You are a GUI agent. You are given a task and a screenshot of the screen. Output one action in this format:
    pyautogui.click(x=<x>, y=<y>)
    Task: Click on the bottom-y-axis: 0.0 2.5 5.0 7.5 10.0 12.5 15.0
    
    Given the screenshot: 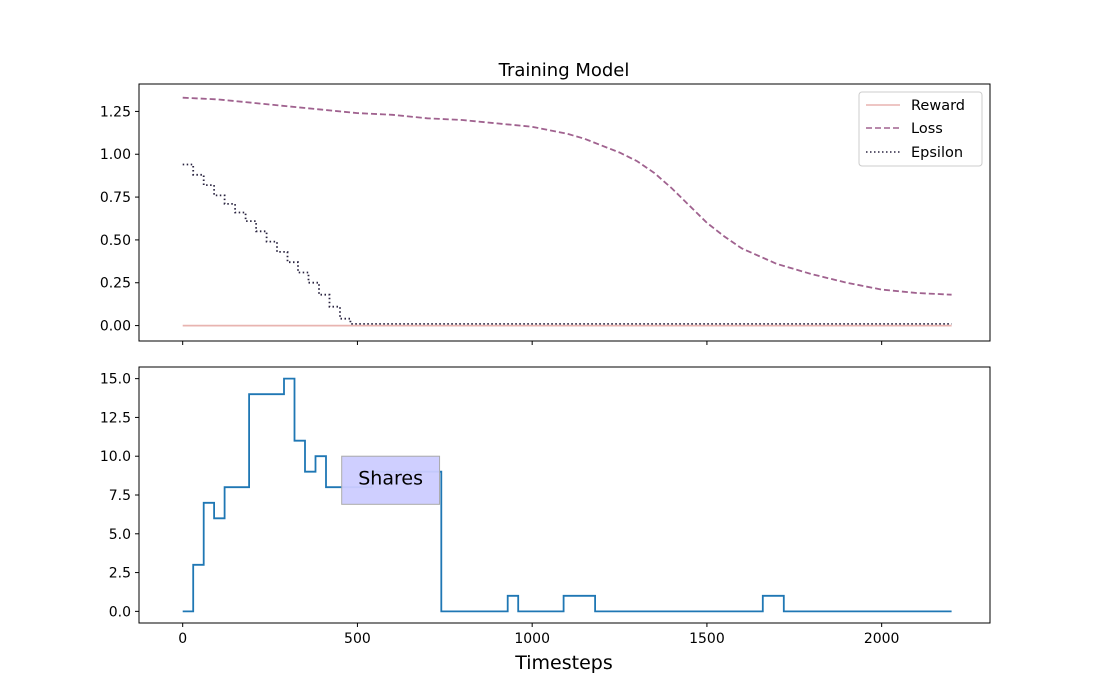 What is the action you would take?
    pyautogui.click(x=119, y=496)
    